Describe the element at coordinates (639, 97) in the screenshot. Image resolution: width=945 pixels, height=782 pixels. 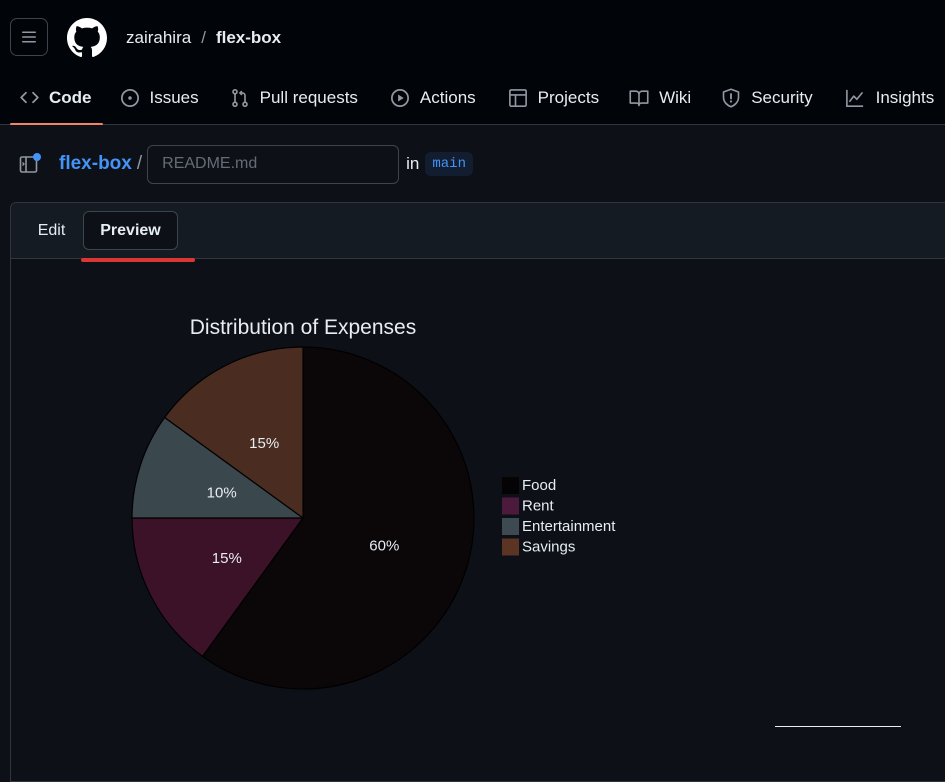
I see `book-icon` at that location.